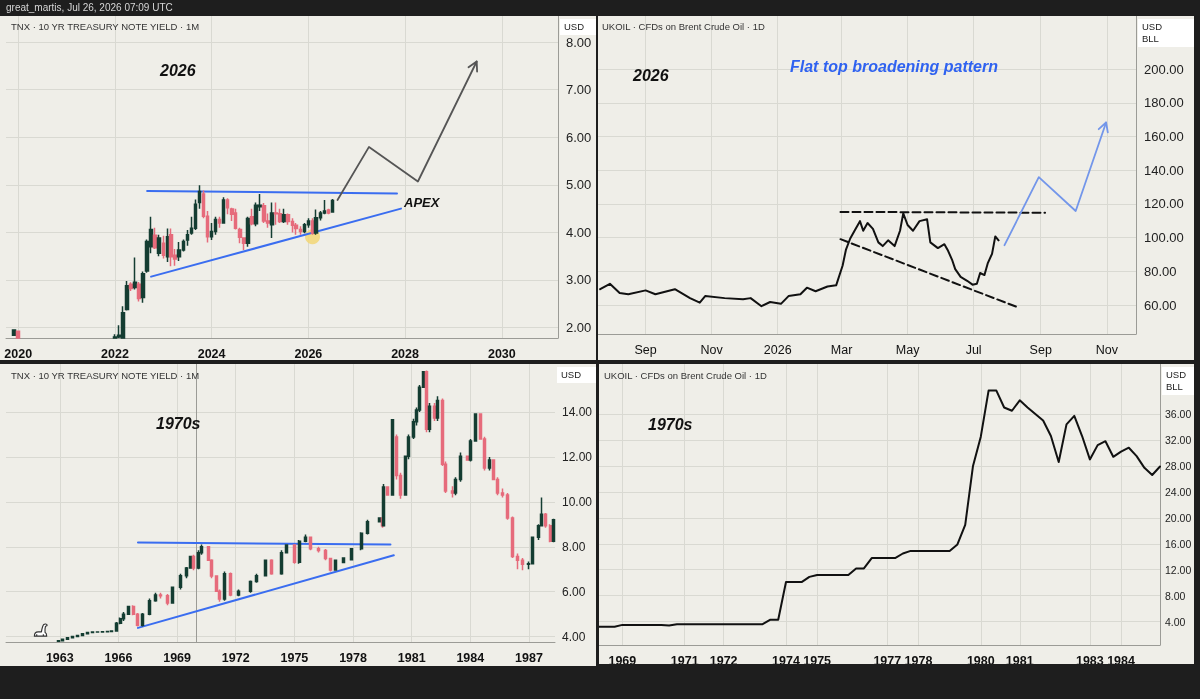 The height and width of the screenshot is (699, 1200). Describe the element at coordinates (786, 660) in the screenshot. I see `x-tick-label: 1974` at that location.